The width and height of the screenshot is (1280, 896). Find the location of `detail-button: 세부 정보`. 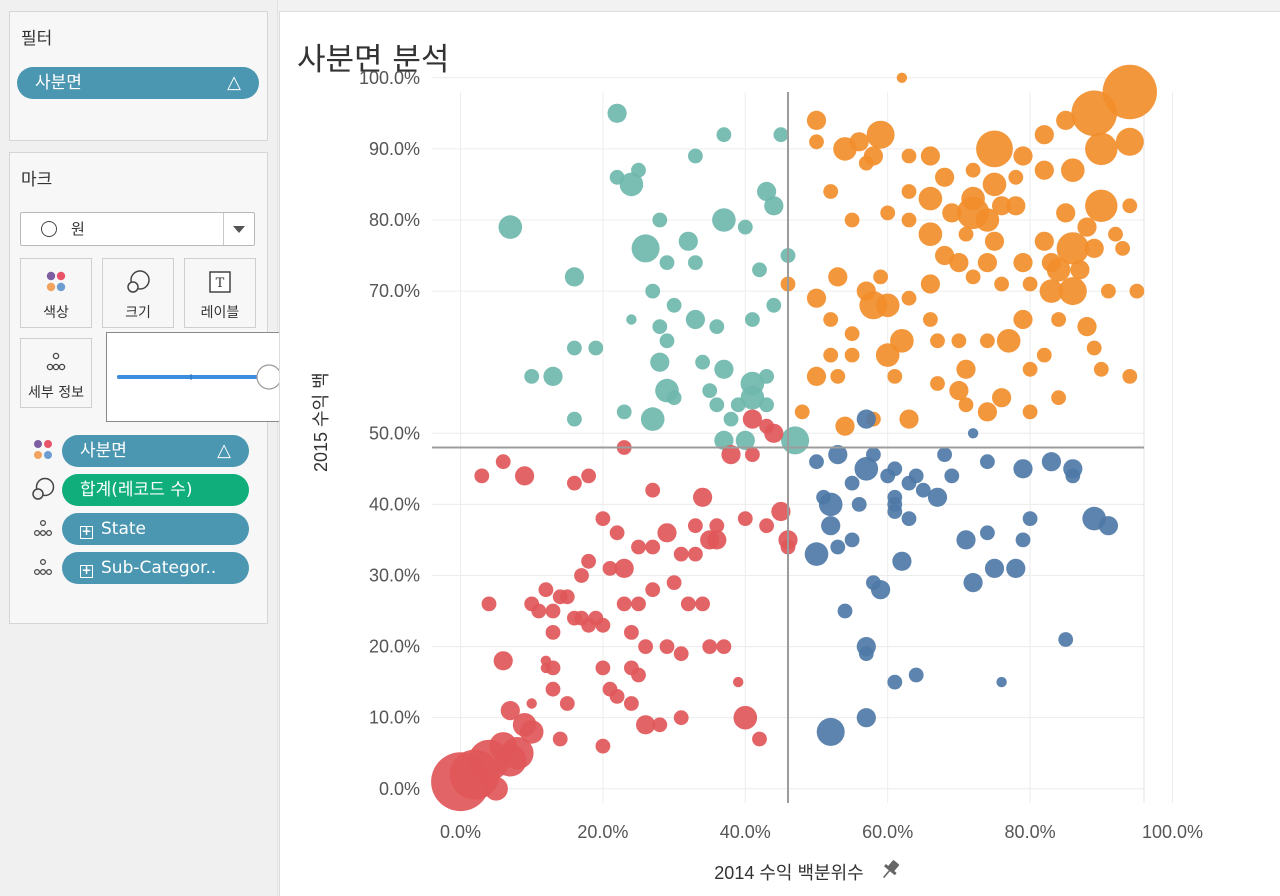

detail-button: 세부 정보 is located at coordinates (56, 373).